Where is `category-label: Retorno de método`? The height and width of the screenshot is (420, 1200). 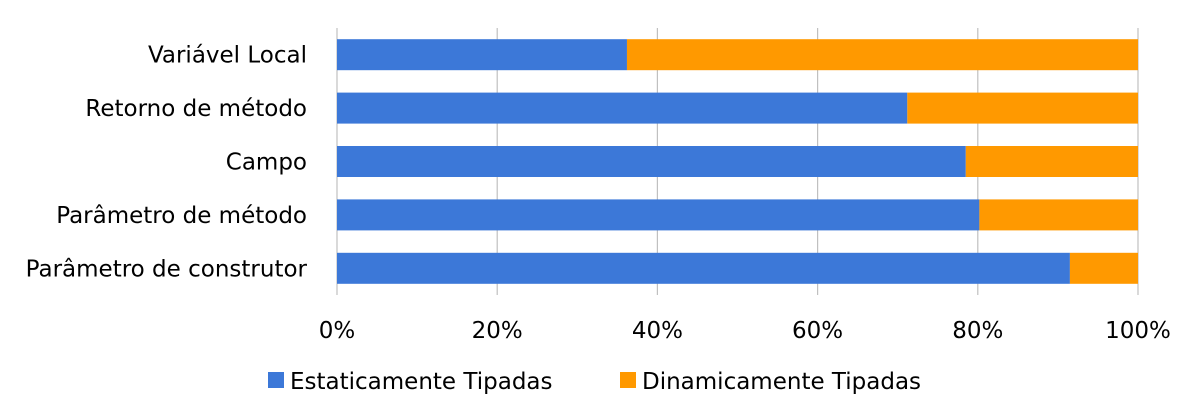
category-label: Retorno de método is located at coordinates (196, 109).